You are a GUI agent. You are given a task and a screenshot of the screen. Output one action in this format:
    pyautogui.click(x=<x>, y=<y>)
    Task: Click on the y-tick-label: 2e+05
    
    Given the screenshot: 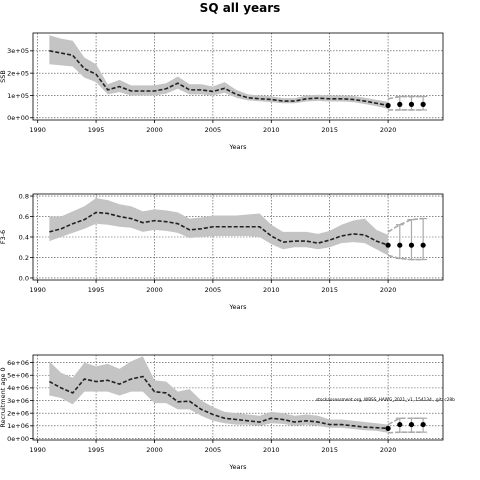 What is the action you would take?
    pyautogui.click(x=18, y=73)
    